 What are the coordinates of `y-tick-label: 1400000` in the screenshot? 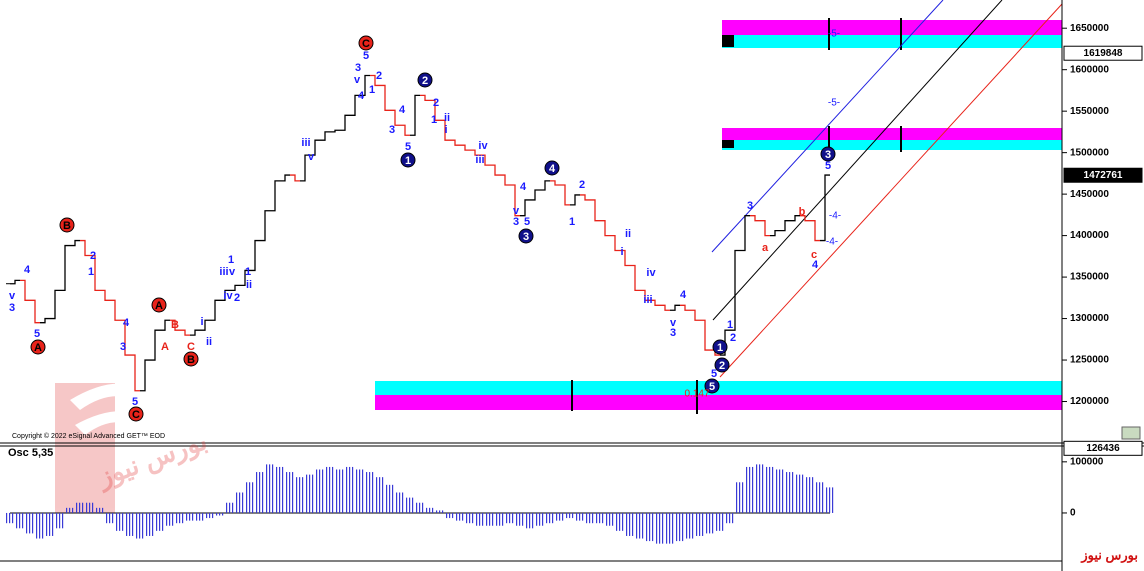 It's located at (1089, 235).